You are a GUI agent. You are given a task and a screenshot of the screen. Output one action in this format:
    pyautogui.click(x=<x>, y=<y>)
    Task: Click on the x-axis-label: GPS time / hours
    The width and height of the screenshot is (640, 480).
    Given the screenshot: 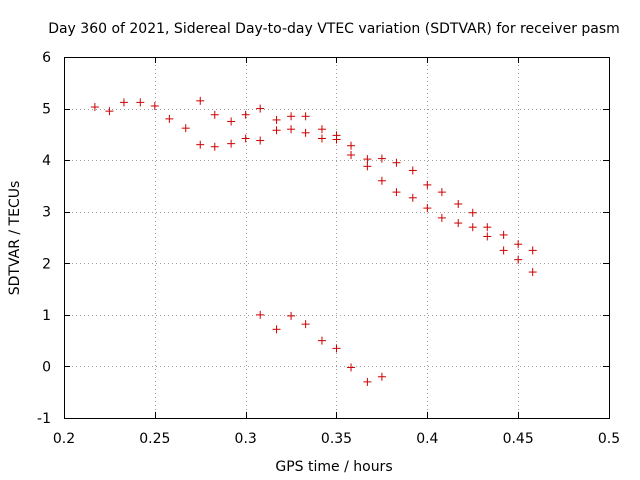 What is the action you would take?
    pyautogui.click(x=333, y=467)
    